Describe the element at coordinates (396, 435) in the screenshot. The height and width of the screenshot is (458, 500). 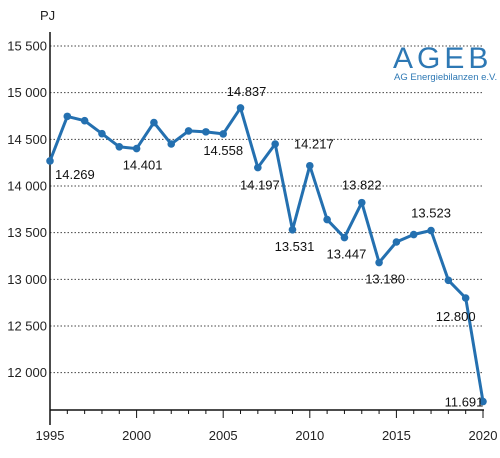
I see `x-tick-label: 2015` at that location.